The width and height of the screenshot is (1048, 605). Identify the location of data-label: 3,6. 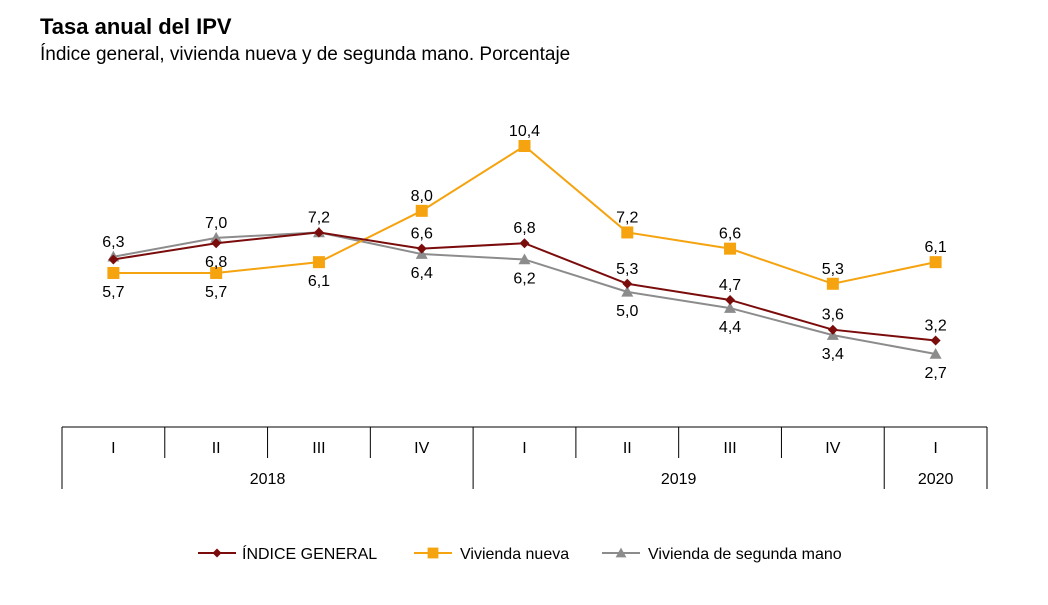
(833, 315).